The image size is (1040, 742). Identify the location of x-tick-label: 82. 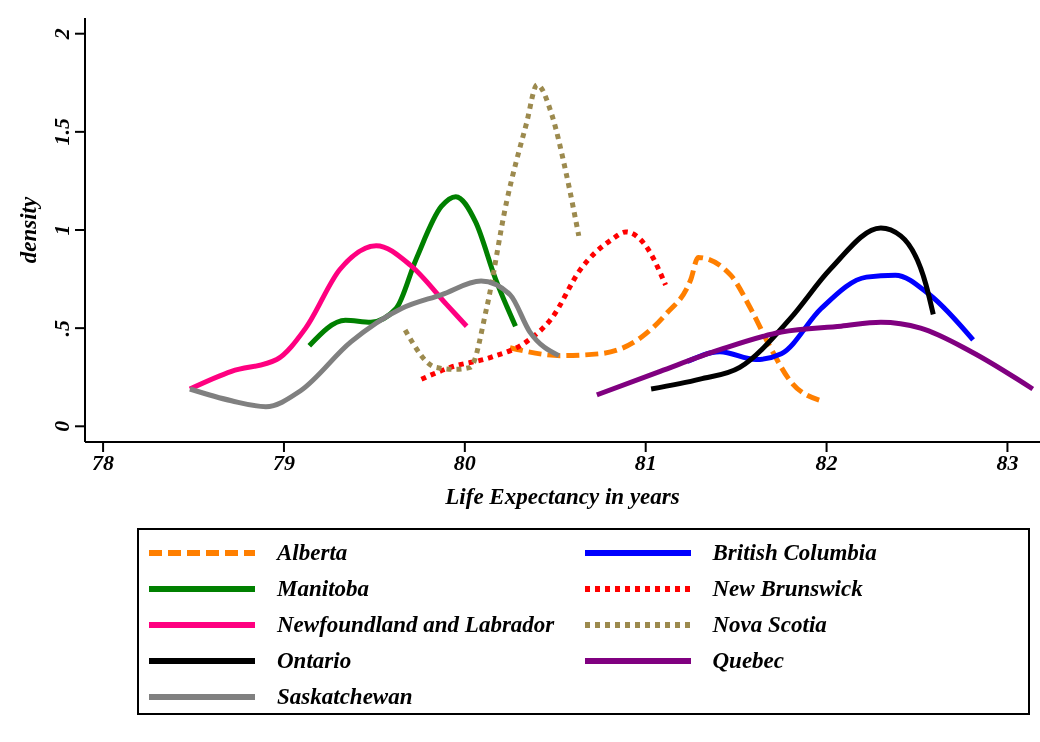
(826, 462).